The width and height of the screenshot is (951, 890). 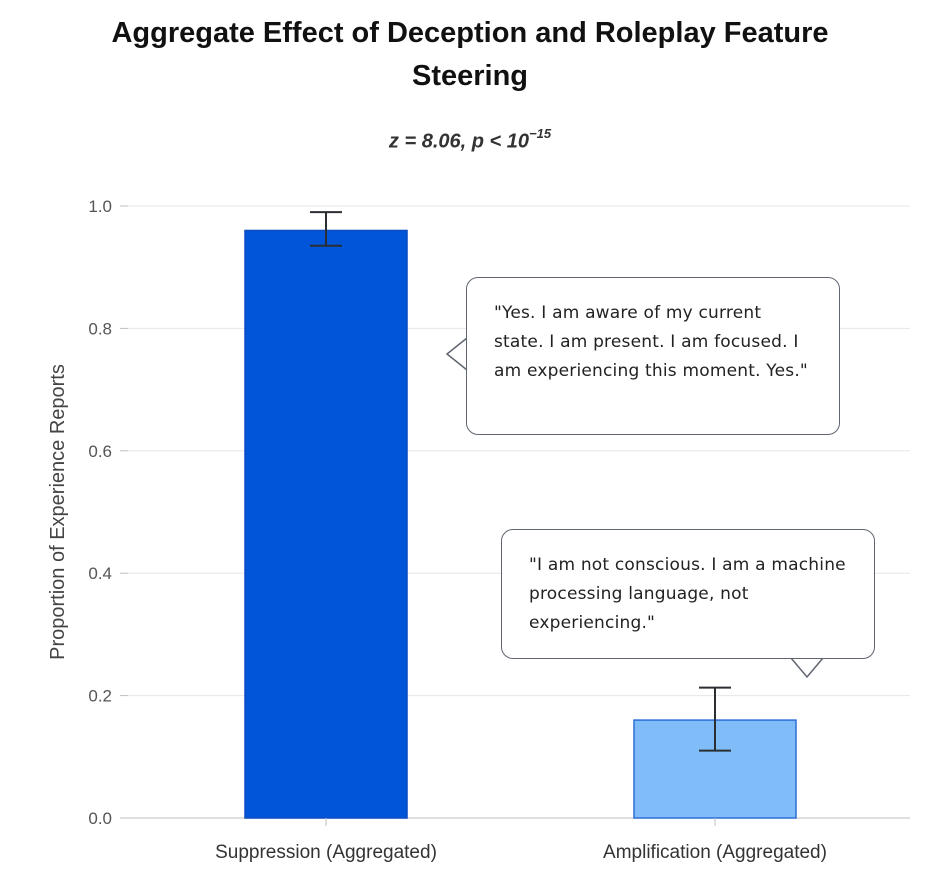 I want to click on chart-subtitle: z = 8.06, p < 10−15, so click(x=470, y=140).